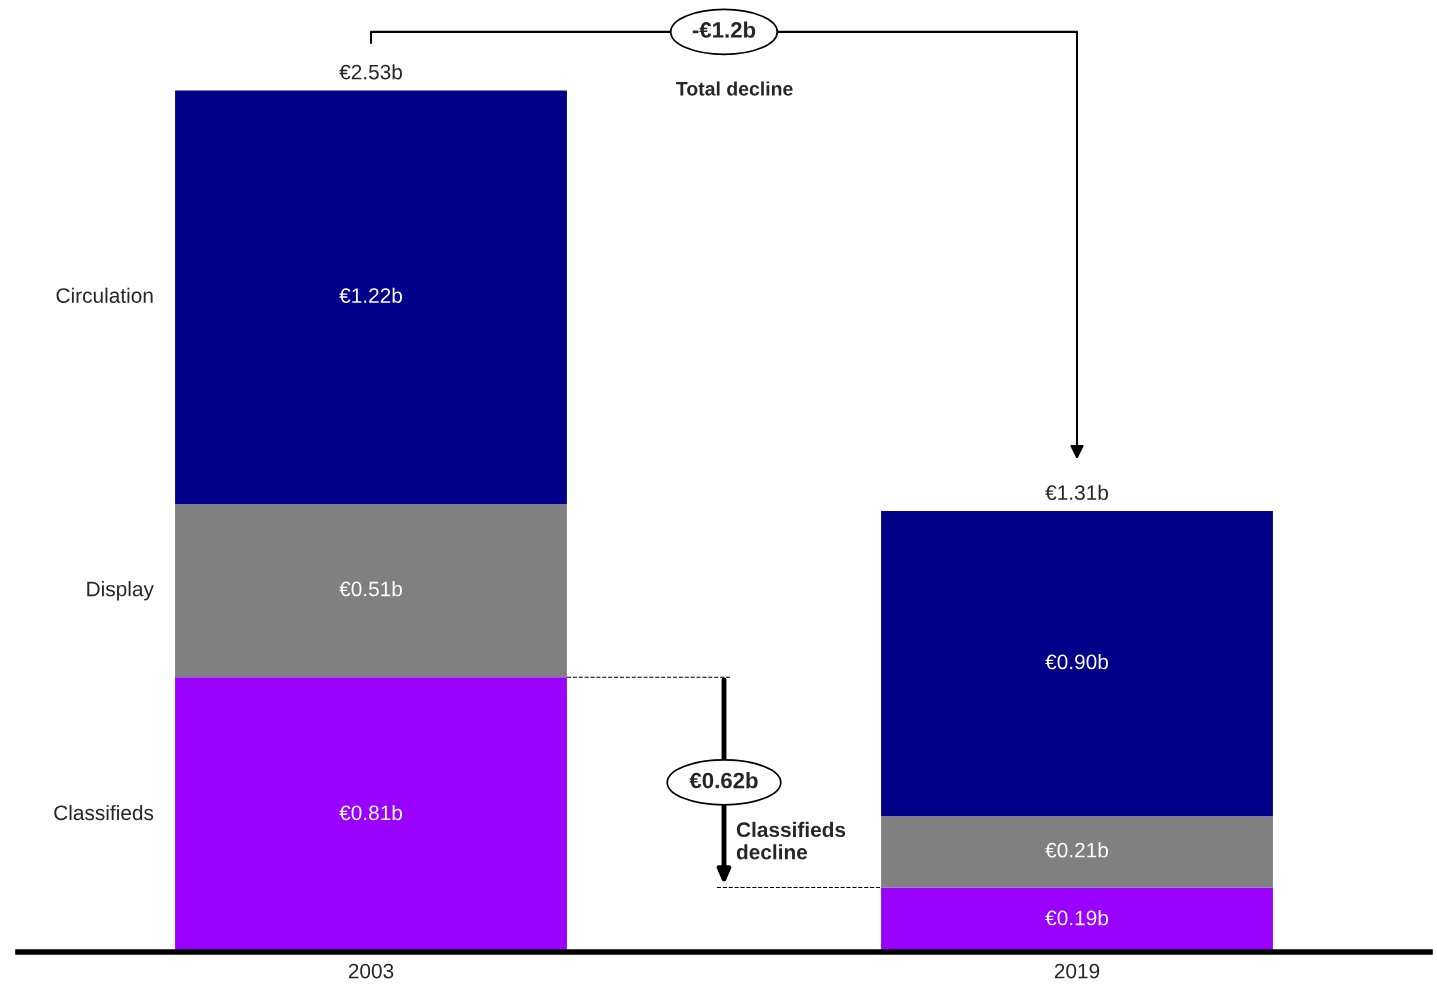 The width and height of the screenshot is (1437, 993). I want to click on x-tick-label: 2019, so click(1077, 971).